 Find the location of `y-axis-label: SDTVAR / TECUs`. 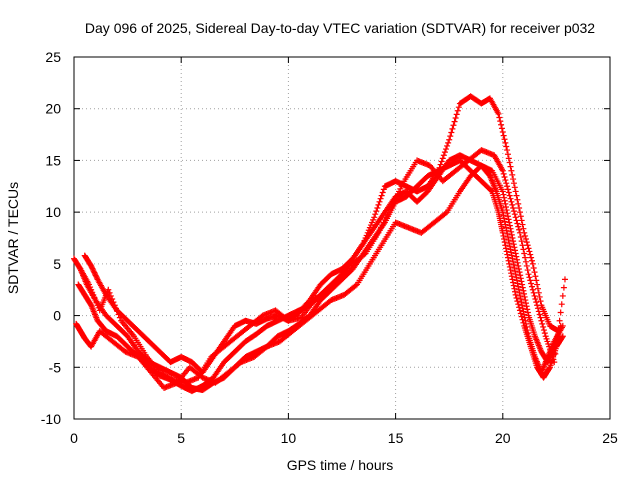

y-axis-label: SDTVAR / TECUs is located at coordinates (13, 238).